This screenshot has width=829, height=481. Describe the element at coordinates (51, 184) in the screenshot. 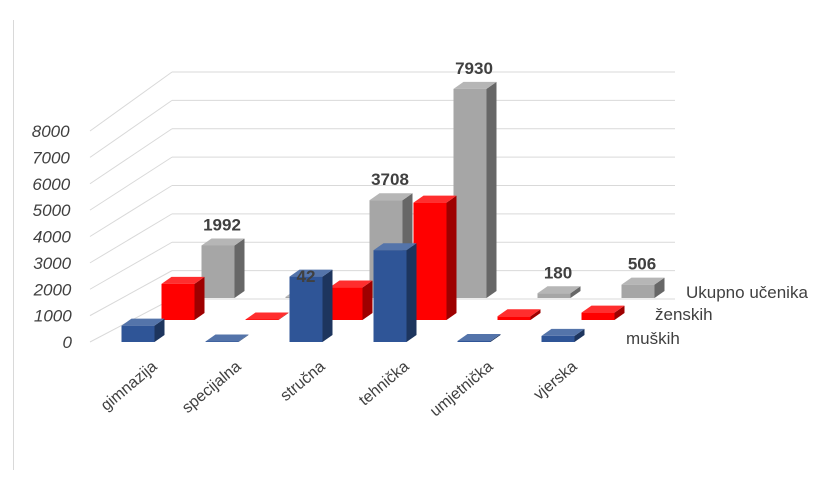

I see `y-tick-label: 6000` at that location.